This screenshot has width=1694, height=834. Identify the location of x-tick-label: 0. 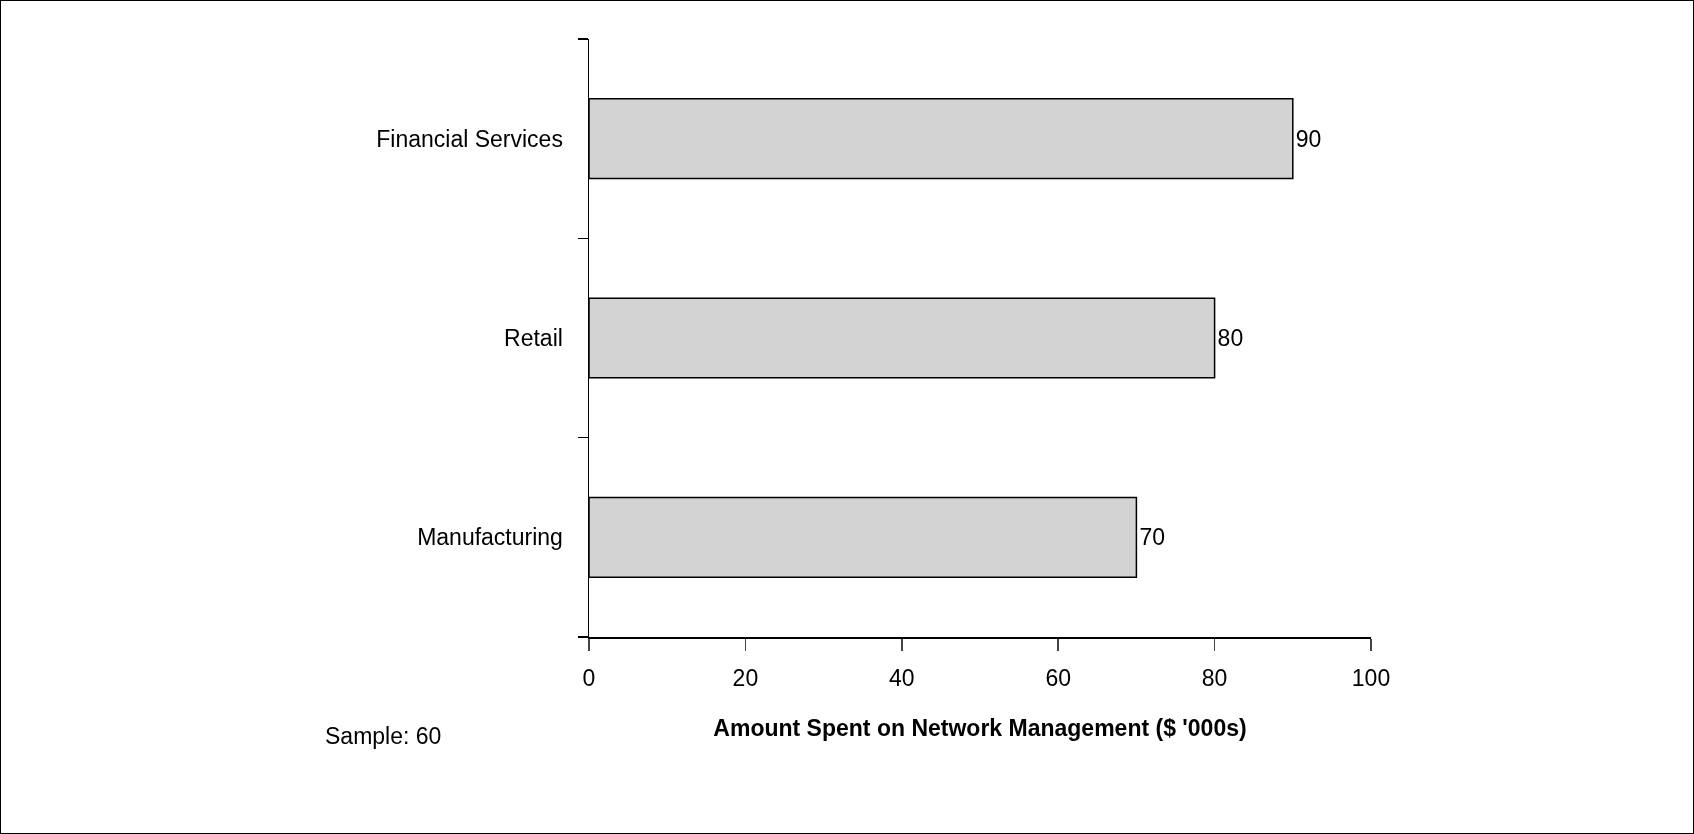
(589, 678).